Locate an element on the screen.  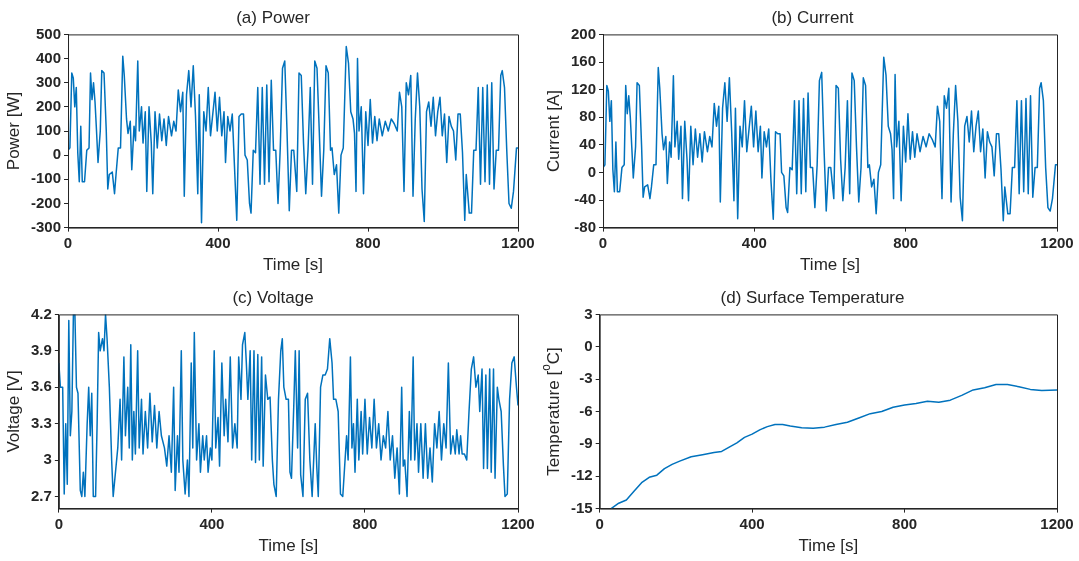
y-tick-label: 2.7 is located at coordinates (41, 495).